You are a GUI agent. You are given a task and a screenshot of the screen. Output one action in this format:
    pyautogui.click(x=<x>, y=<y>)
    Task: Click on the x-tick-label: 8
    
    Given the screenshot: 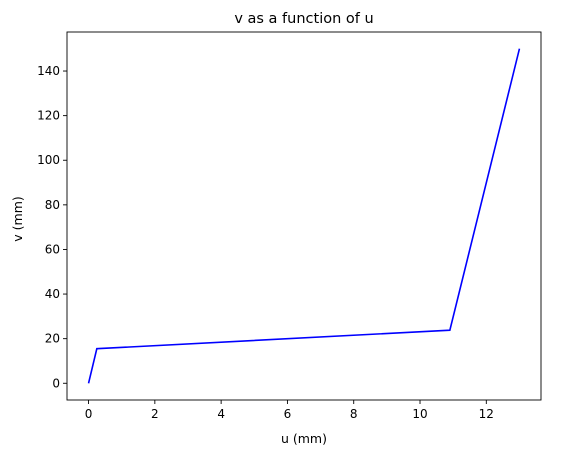 What is the action you would take?
    pyautogui.click(x=354, y=414)
    